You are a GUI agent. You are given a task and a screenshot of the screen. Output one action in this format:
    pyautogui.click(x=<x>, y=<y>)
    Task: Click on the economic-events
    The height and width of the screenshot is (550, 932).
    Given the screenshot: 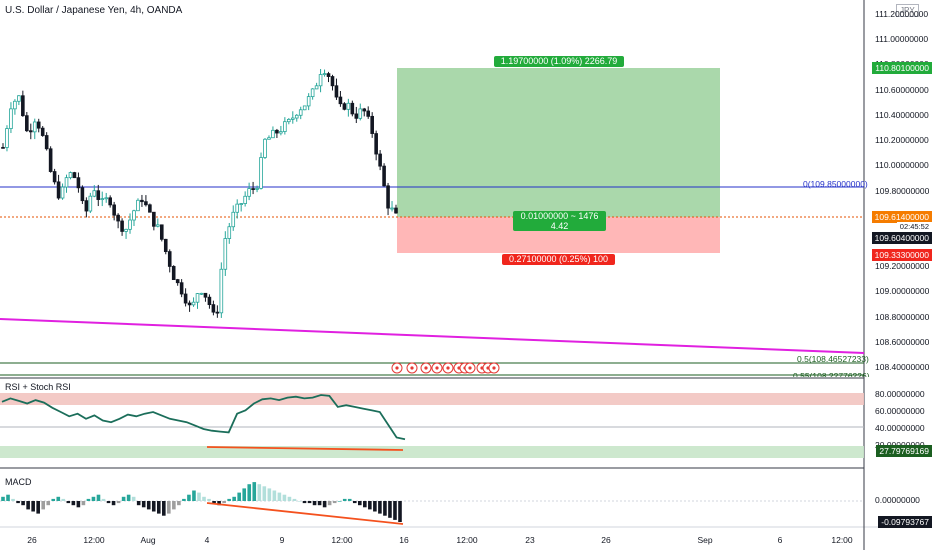 What is the action you would take?
    pyautogui.click(x=445, y=368)
    